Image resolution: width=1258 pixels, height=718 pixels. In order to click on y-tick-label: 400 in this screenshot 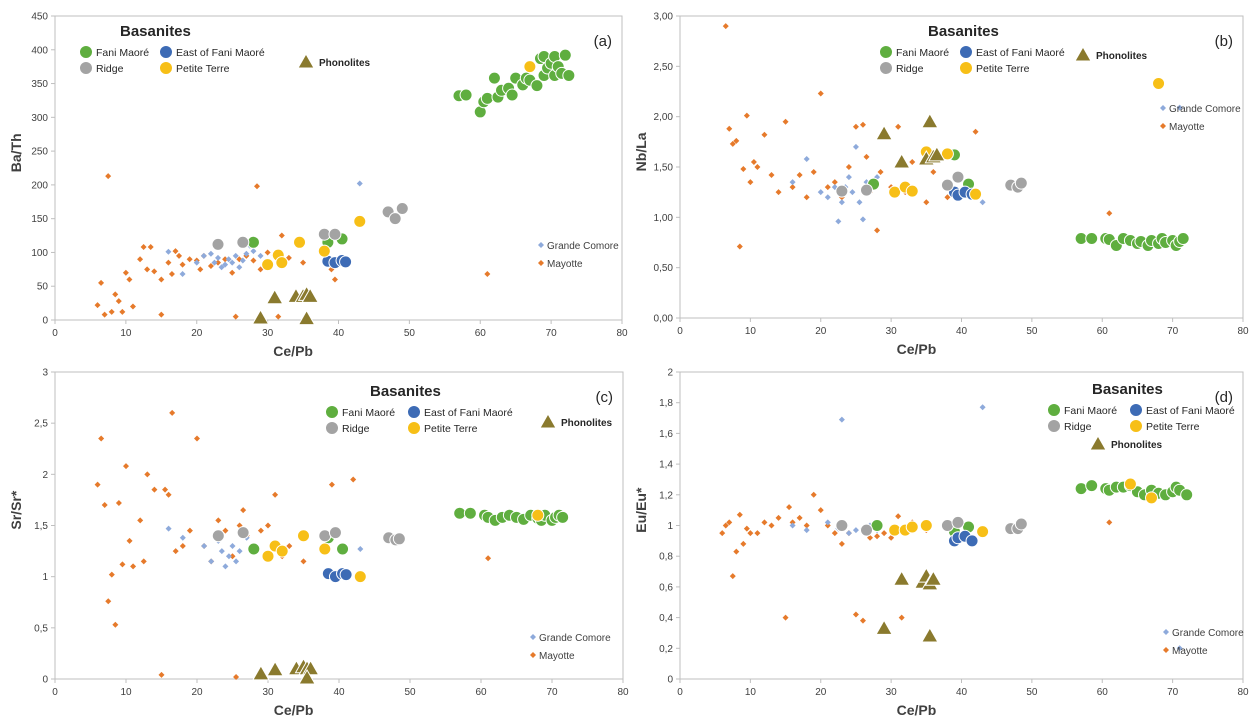, I will do `click(39, 50)`.